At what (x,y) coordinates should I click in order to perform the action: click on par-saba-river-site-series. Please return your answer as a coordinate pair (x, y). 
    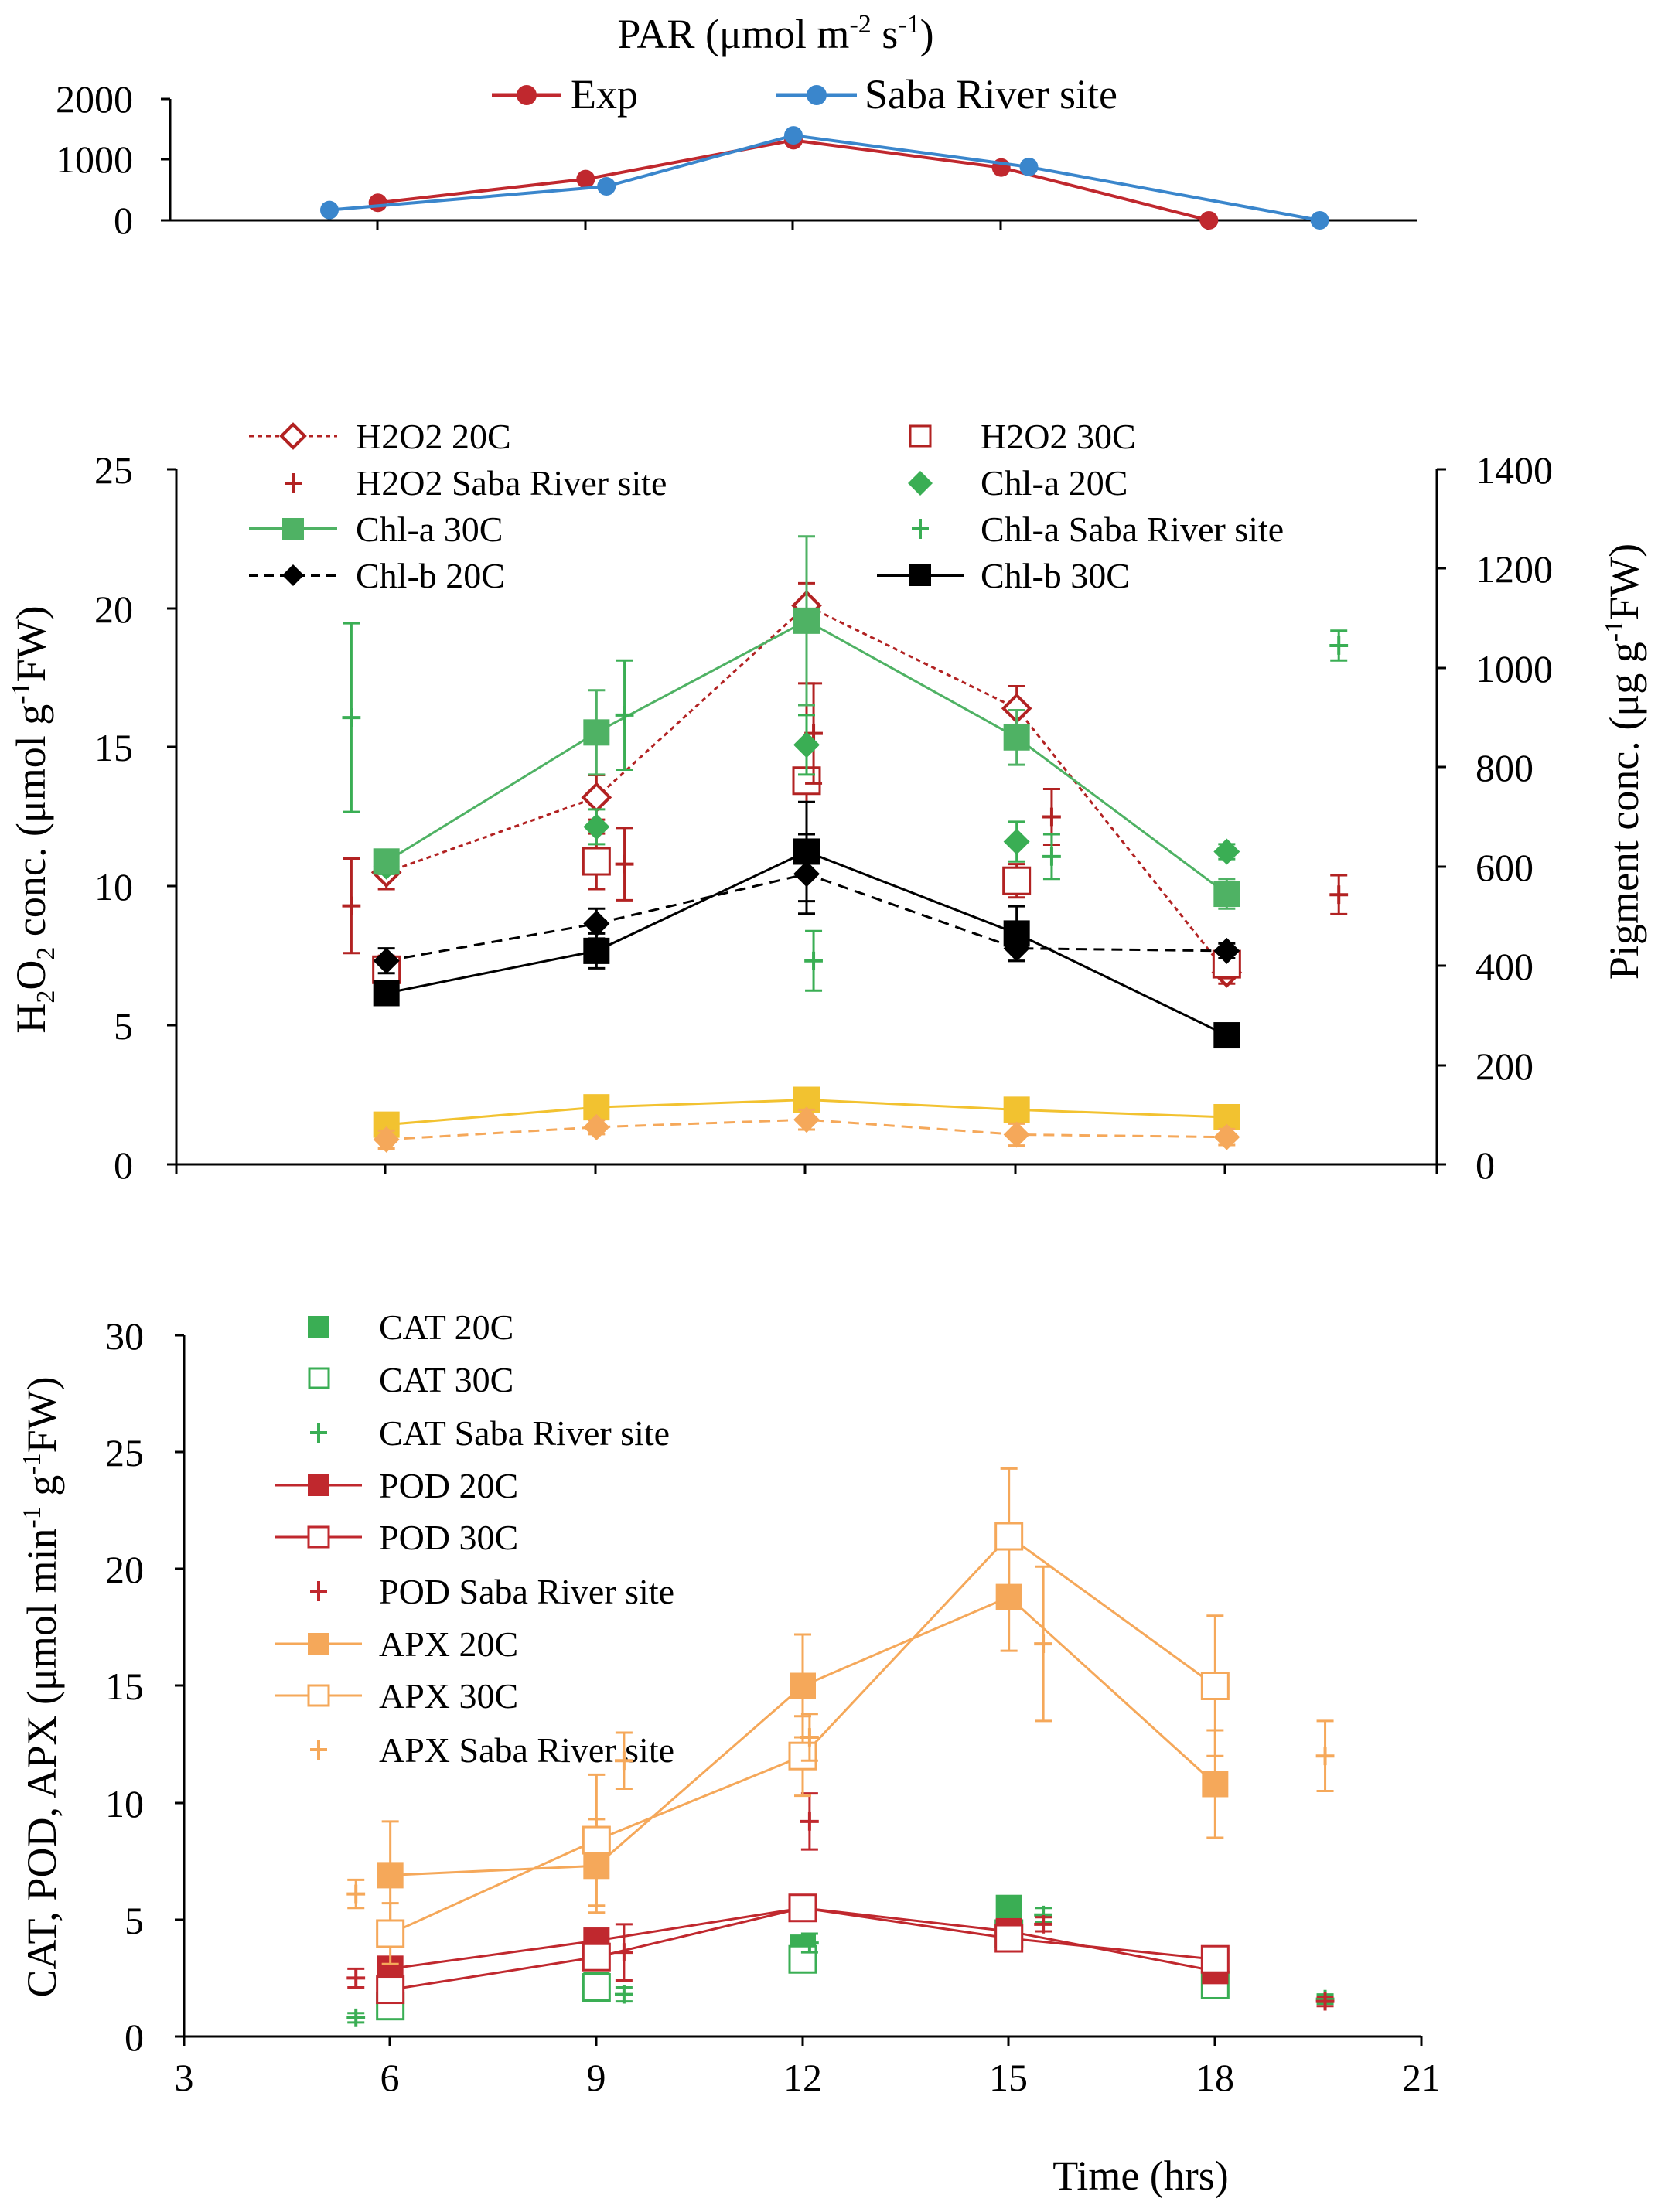
    Looking at the image, I should click on (824, 178).